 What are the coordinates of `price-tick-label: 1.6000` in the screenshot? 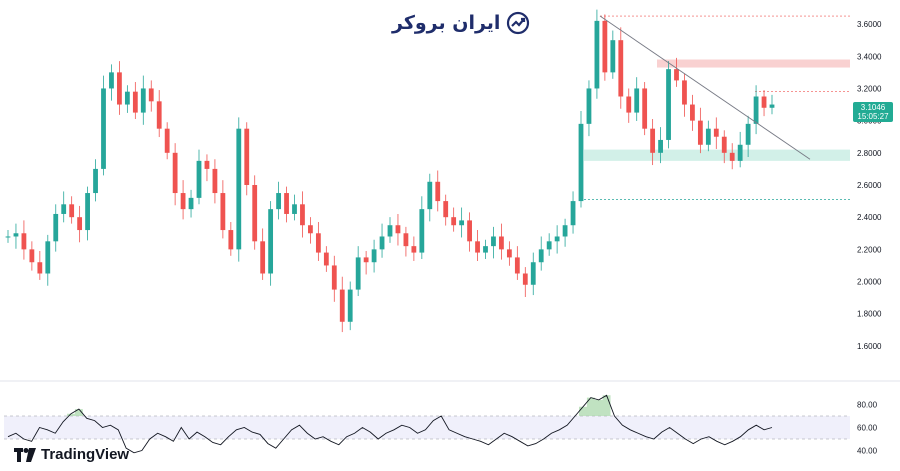 It's located at (869, 346).